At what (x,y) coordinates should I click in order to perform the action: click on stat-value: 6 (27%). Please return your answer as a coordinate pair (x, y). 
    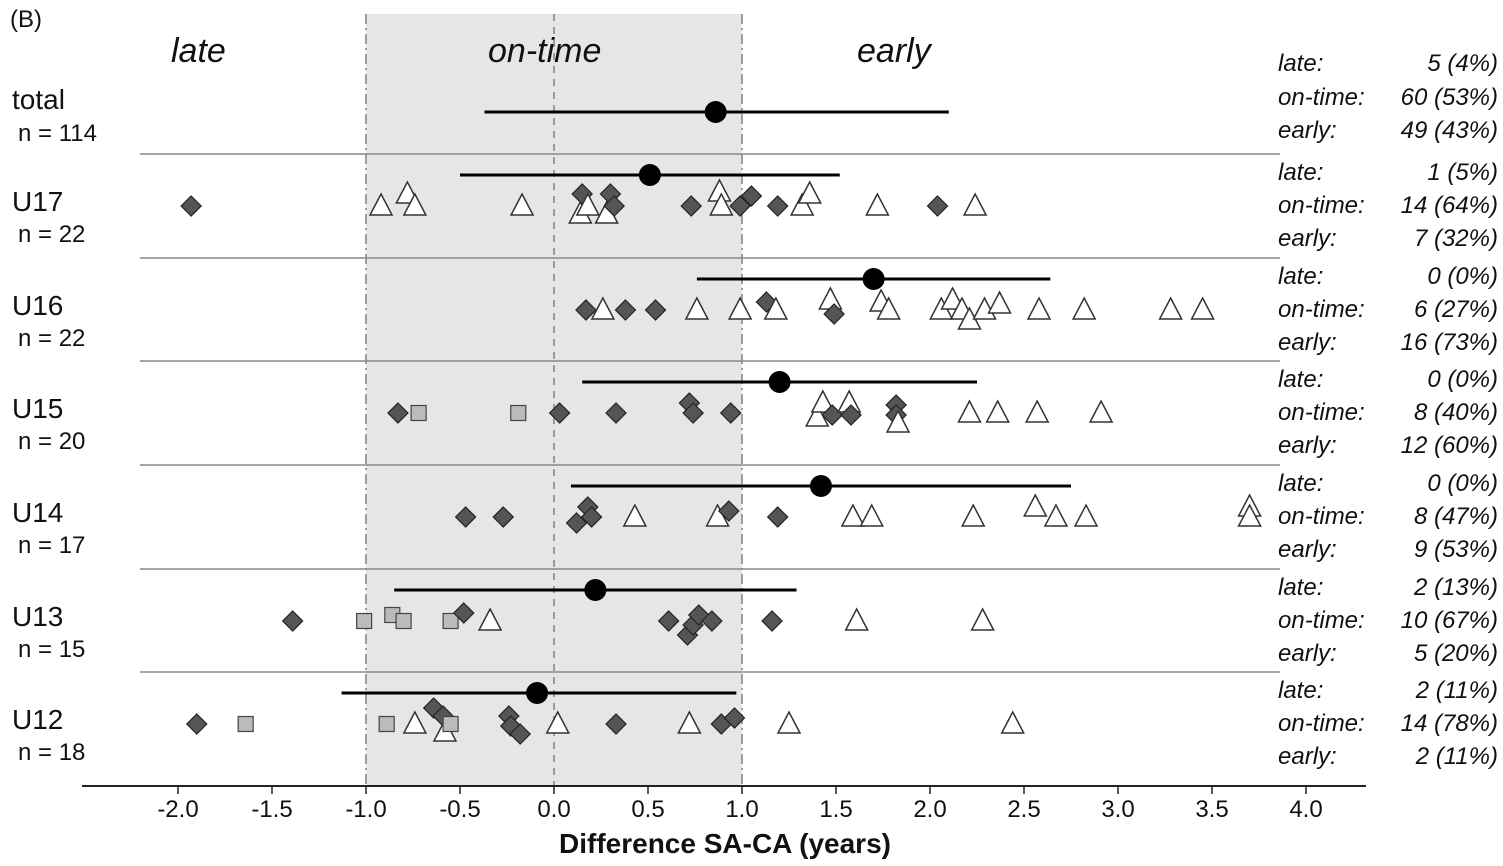
    Looking at the image, I should click on (1455, 309).